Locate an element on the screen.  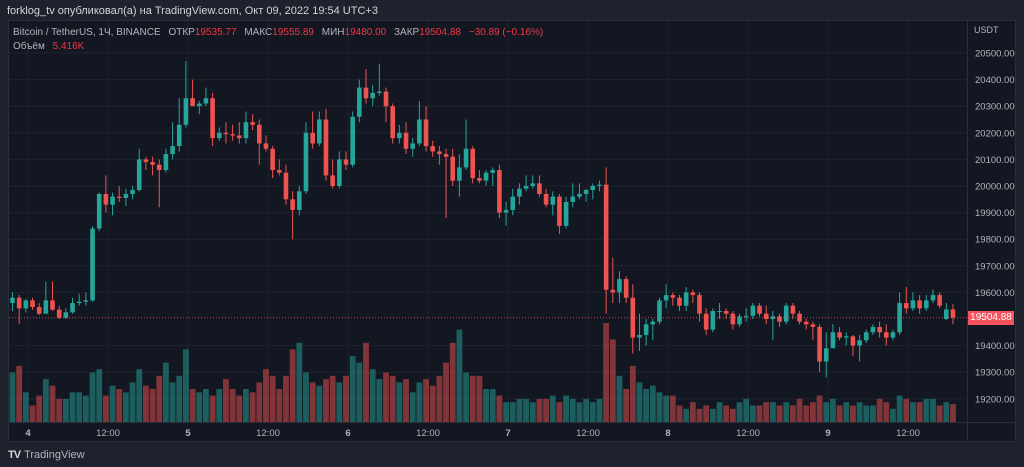
change-value: −30.89 (−0.16%) is located at coordinates (506, 32).